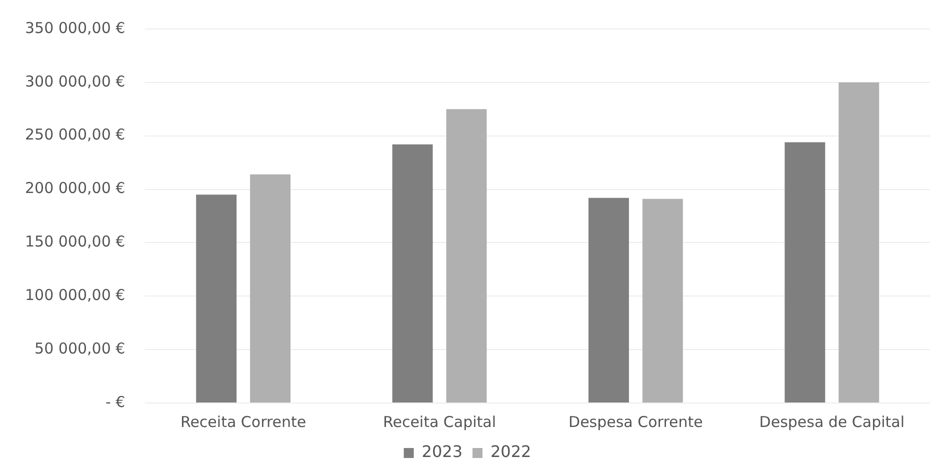 Image resolution: width=935 pixels, height=476 pixels. Describe the element at coordinates (75, 81) in the screenshot. I see `y-tick-label: 300 000,00 €` at that location.